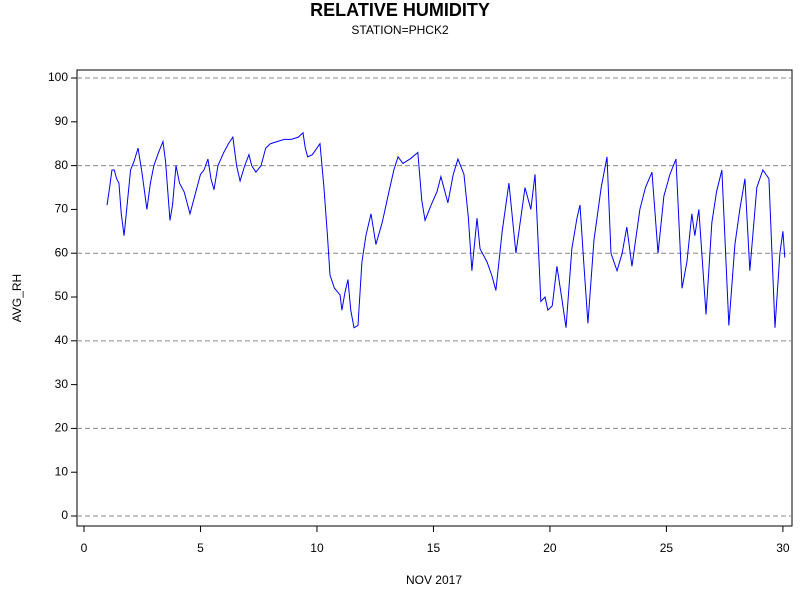 This screenshot has height=600, width=800. Describe the element at coordinates (84, 548) in the screenshot. I see `x-tick-label: 0` at that location.